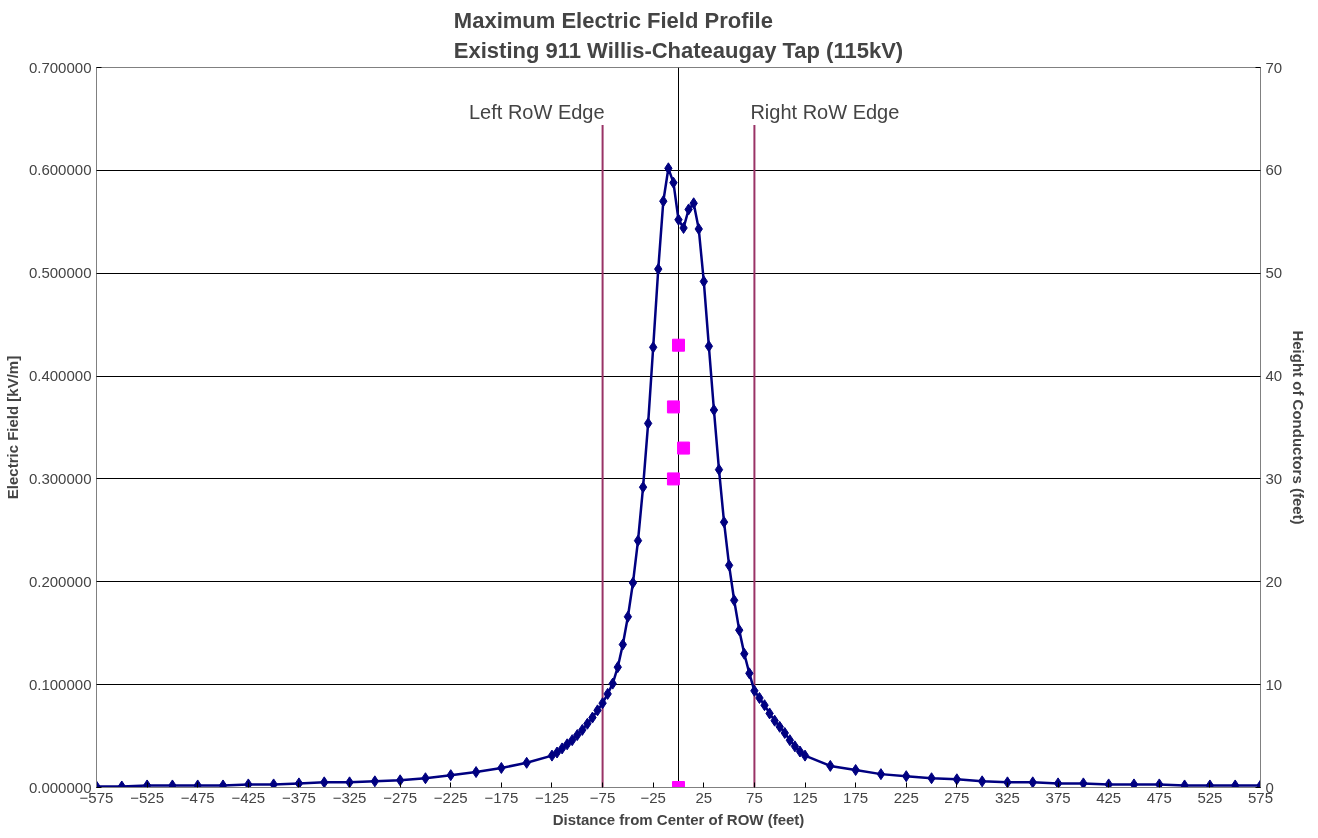 The width and height of the screenshot is (1318, 838). I want to click on x-tick-label: 375, so click(1058, 797).